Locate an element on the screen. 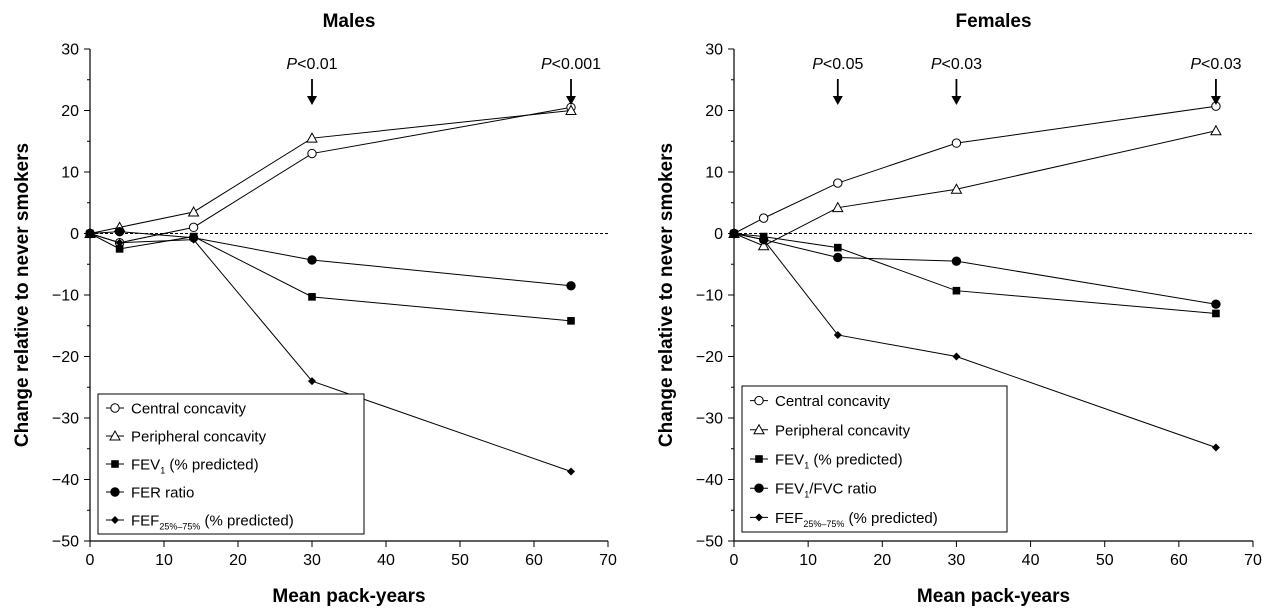  y-axis-label: Change relative to never smokers is located at coordinates (22, 295).